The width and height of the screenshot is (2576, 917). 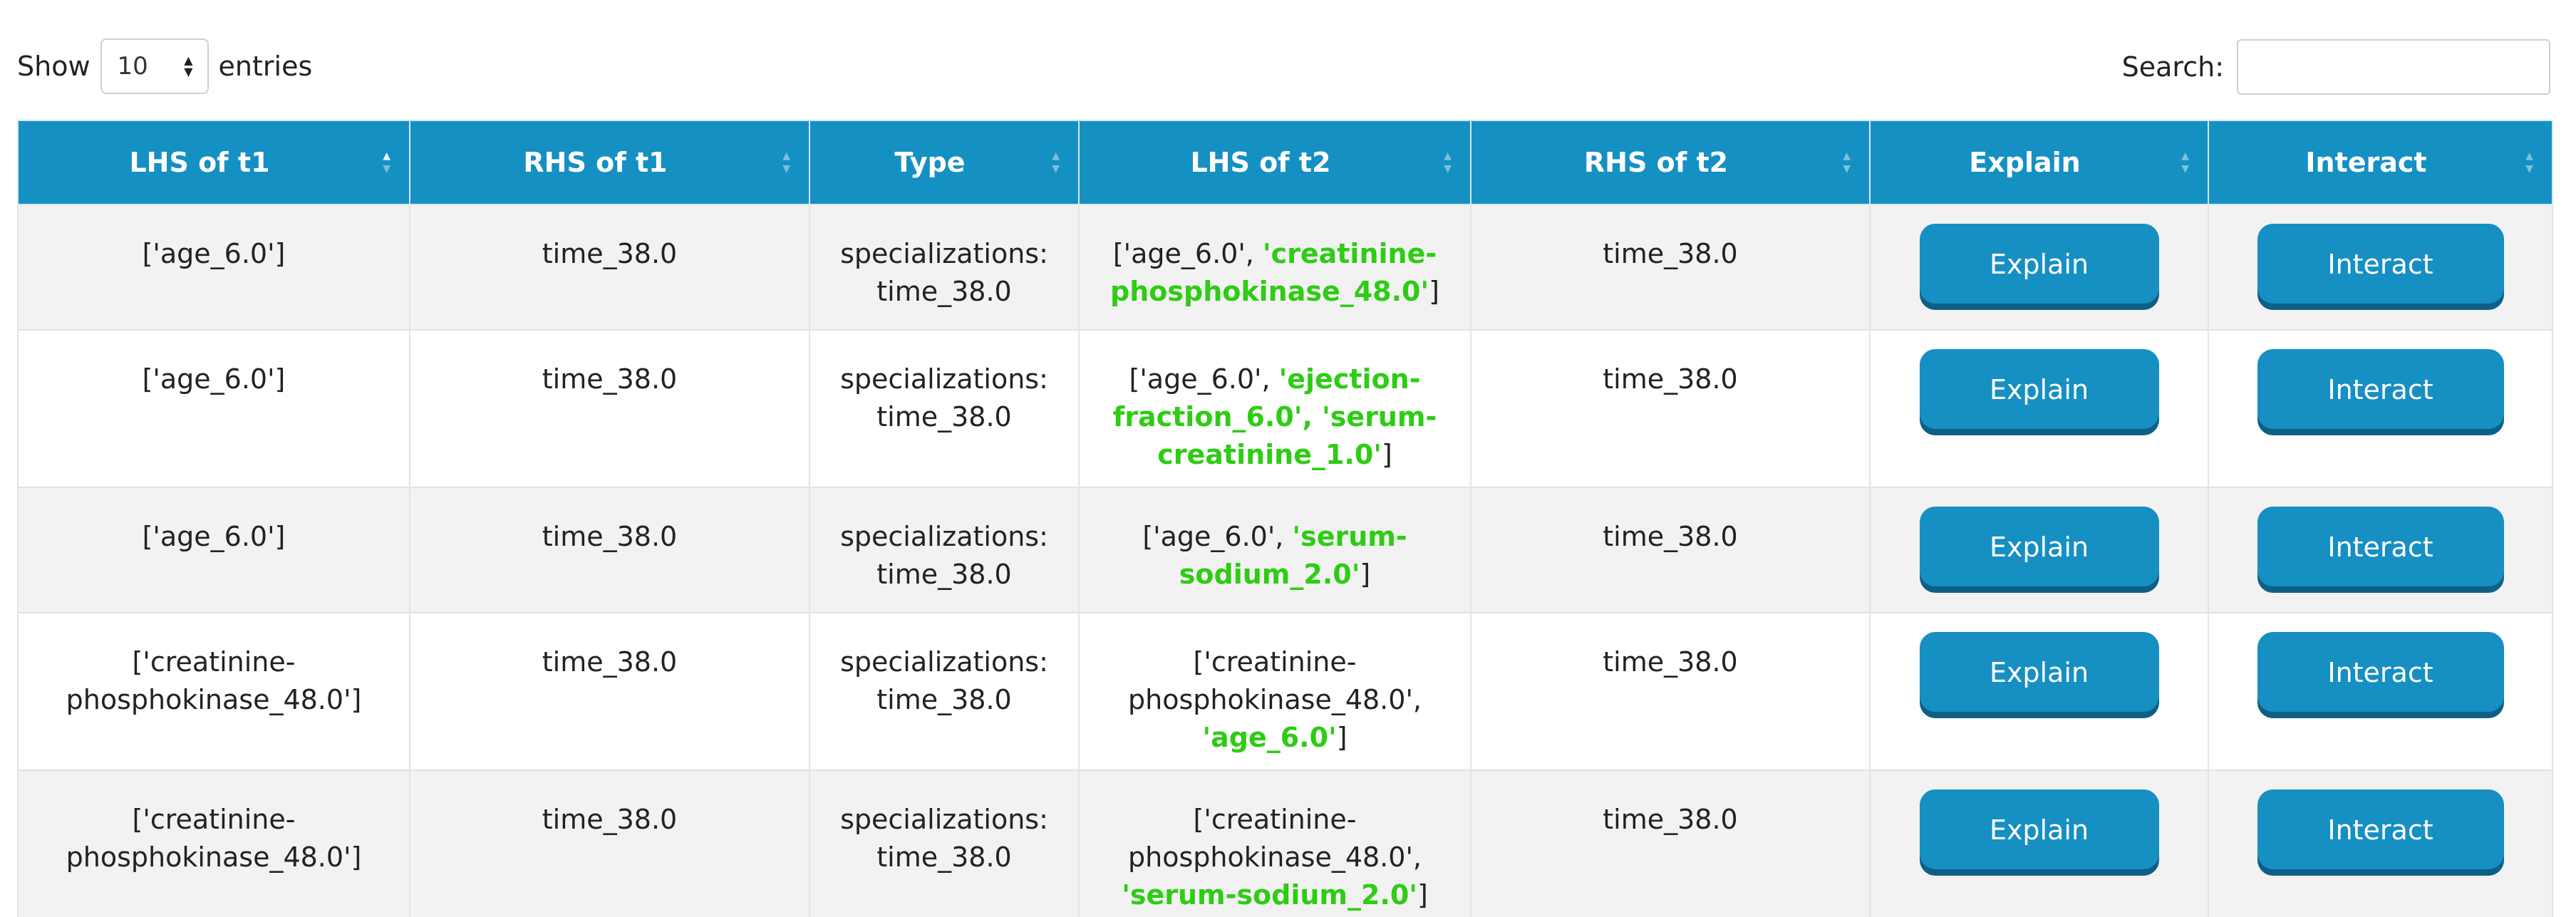 What do you see at coordinates (1261, 162) in the screenshot?
I see `column-header-label: LHS of t2` at bounding box center [1261, 162].